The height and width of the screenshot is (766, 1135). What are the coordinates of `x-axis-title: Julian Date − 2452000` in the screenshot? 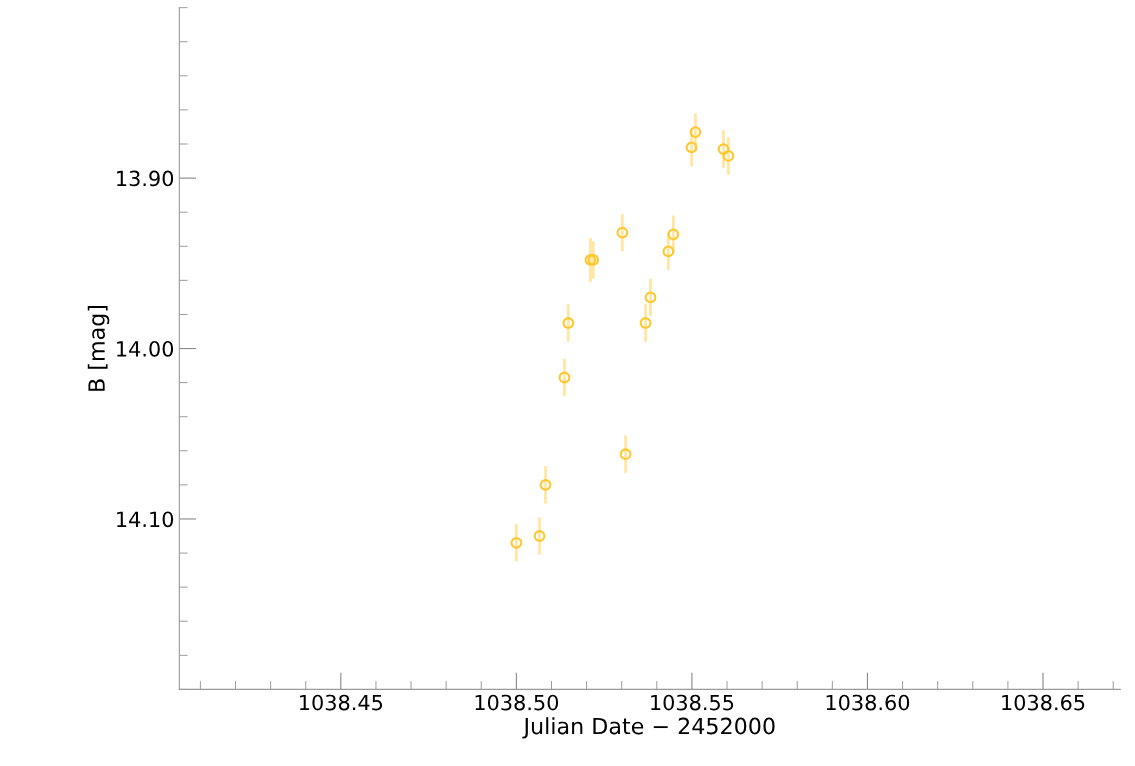 It's located at (648, 728).